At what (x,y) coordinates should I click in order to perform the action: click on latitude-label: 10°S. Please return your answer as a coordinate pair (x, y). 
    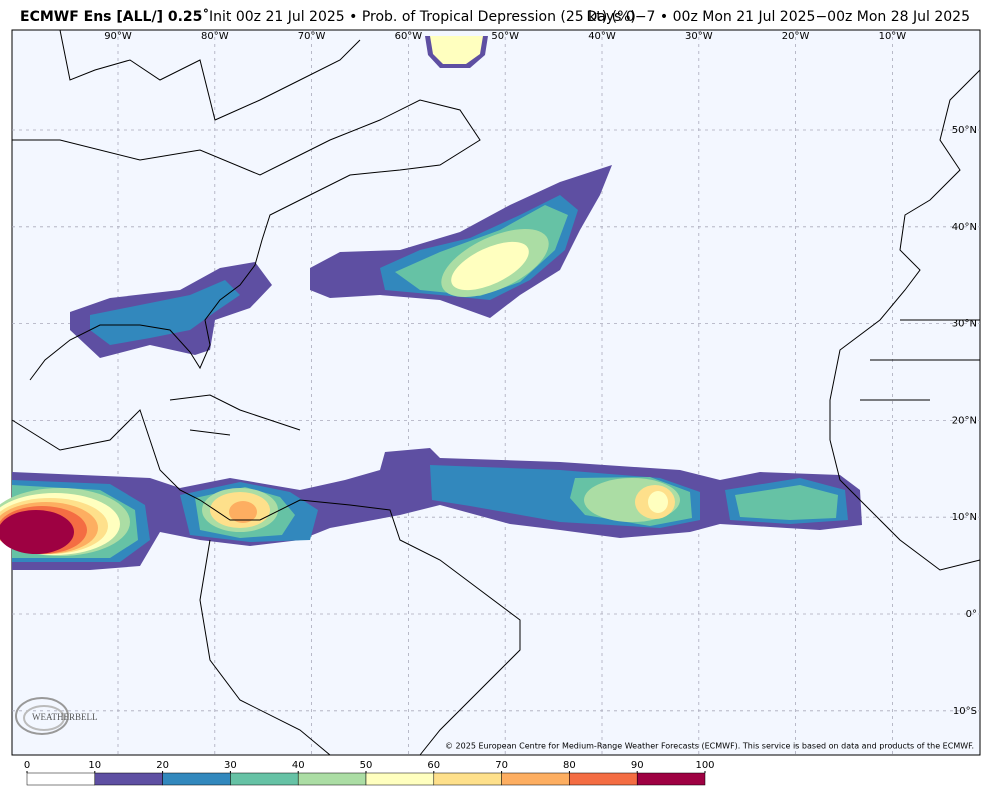
    Looking at the image, I should click on (965, 711).